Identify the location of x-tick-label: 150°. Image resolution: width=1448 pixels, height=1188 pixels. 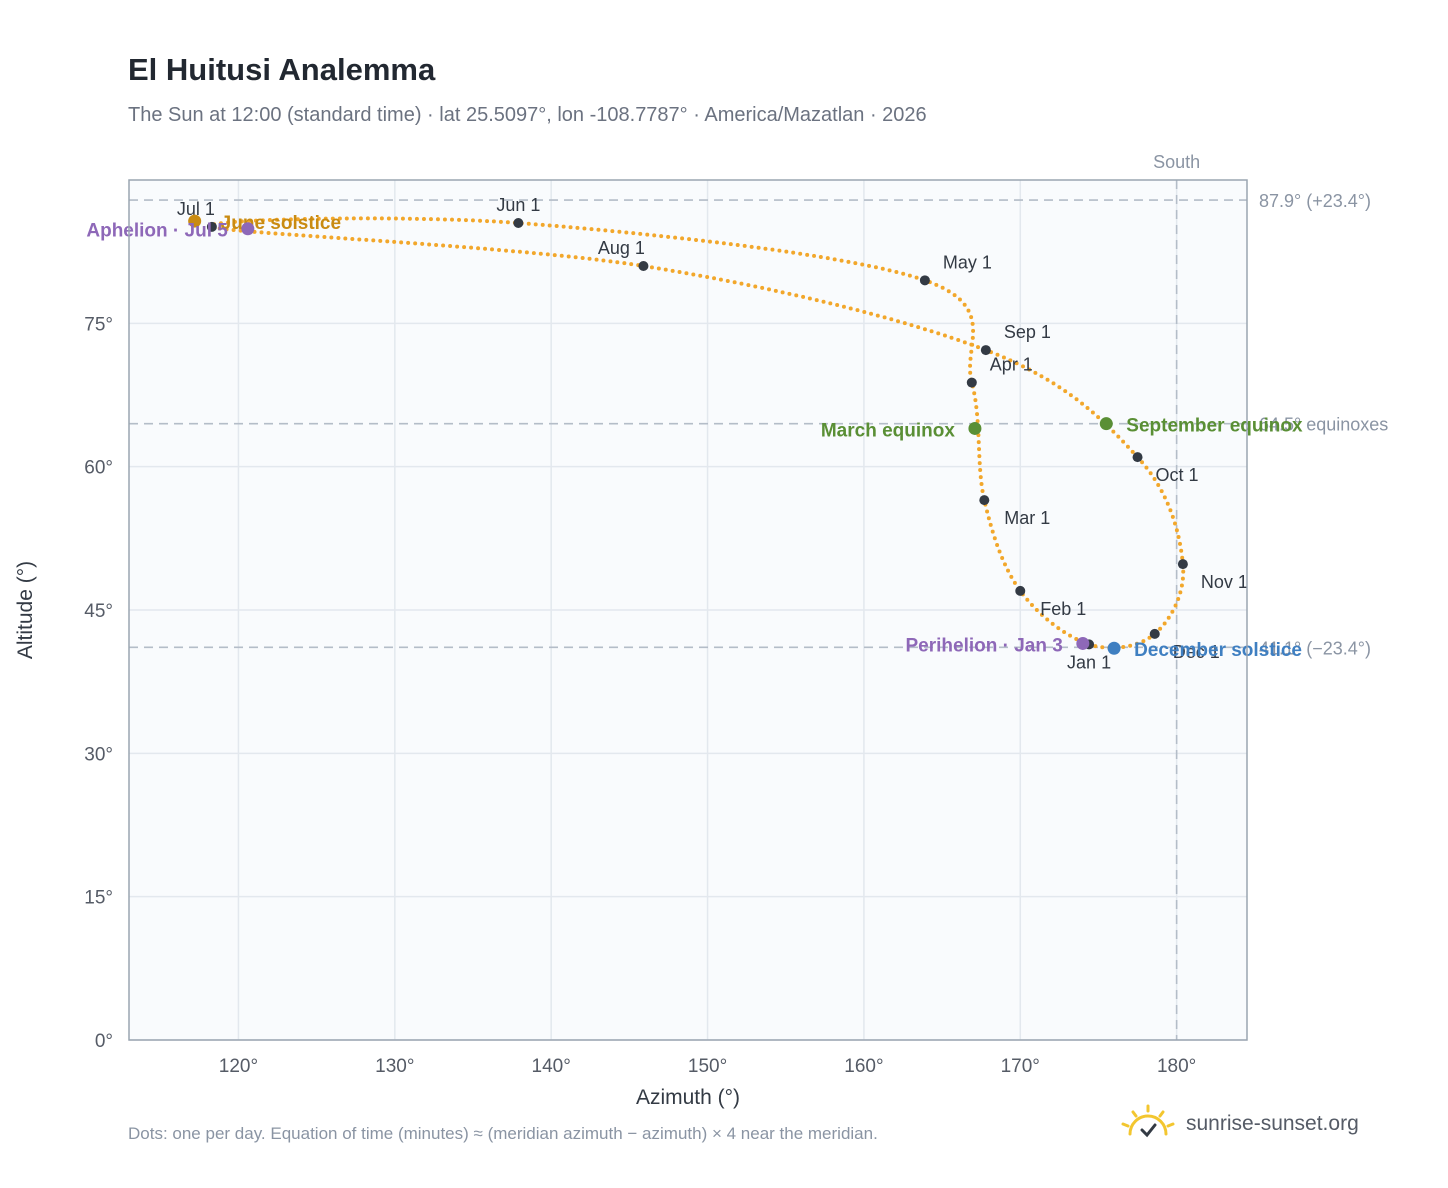
(707, 1066).